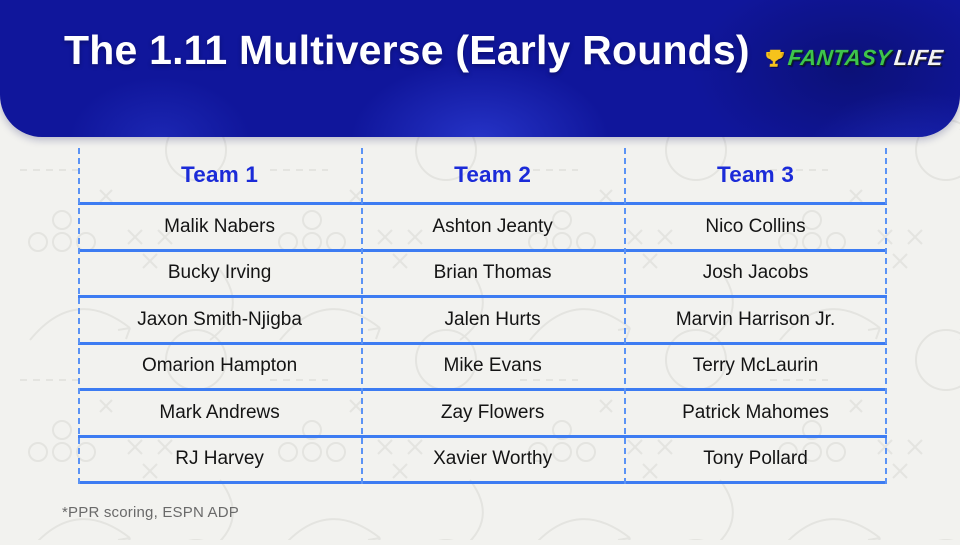 The image size is (960, 545). What do you see at coordinates (219, 226) in the screenshot?
I see `player-name: Malik Nabers` at bounding box center [219, 226].